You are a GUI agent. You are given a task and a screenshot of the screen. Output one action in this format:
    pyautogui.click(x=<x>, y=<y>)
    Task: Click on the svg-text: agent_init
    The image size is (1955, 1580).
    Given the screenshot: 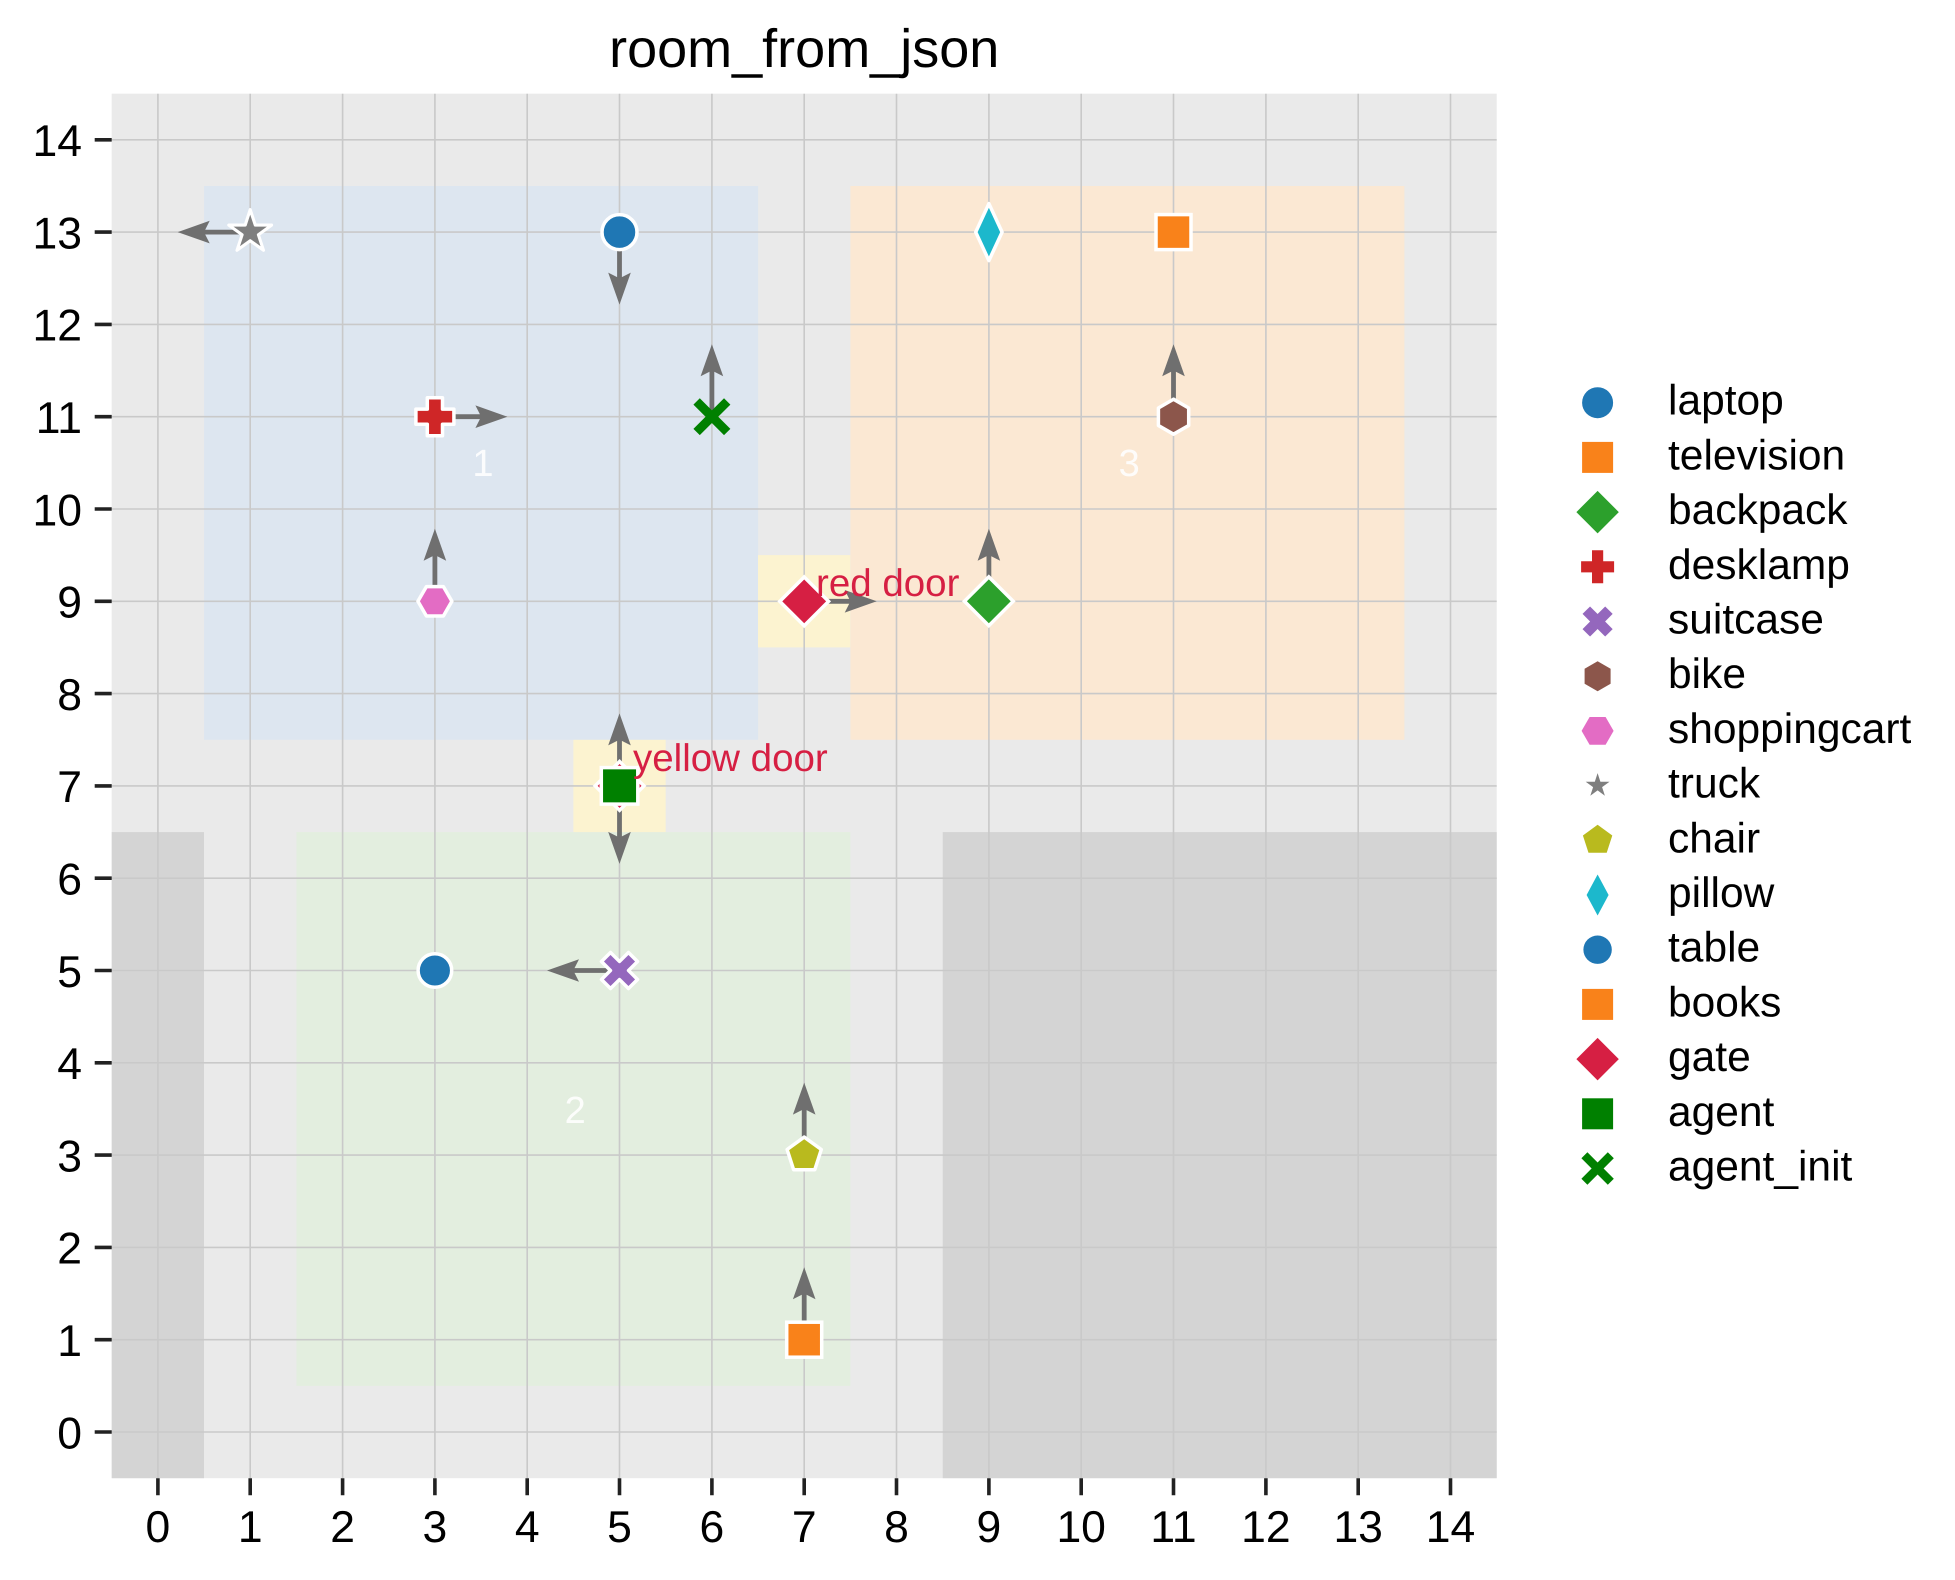 What is the action you would take?
    pyautogui.click(x=1760, y=1167)
    